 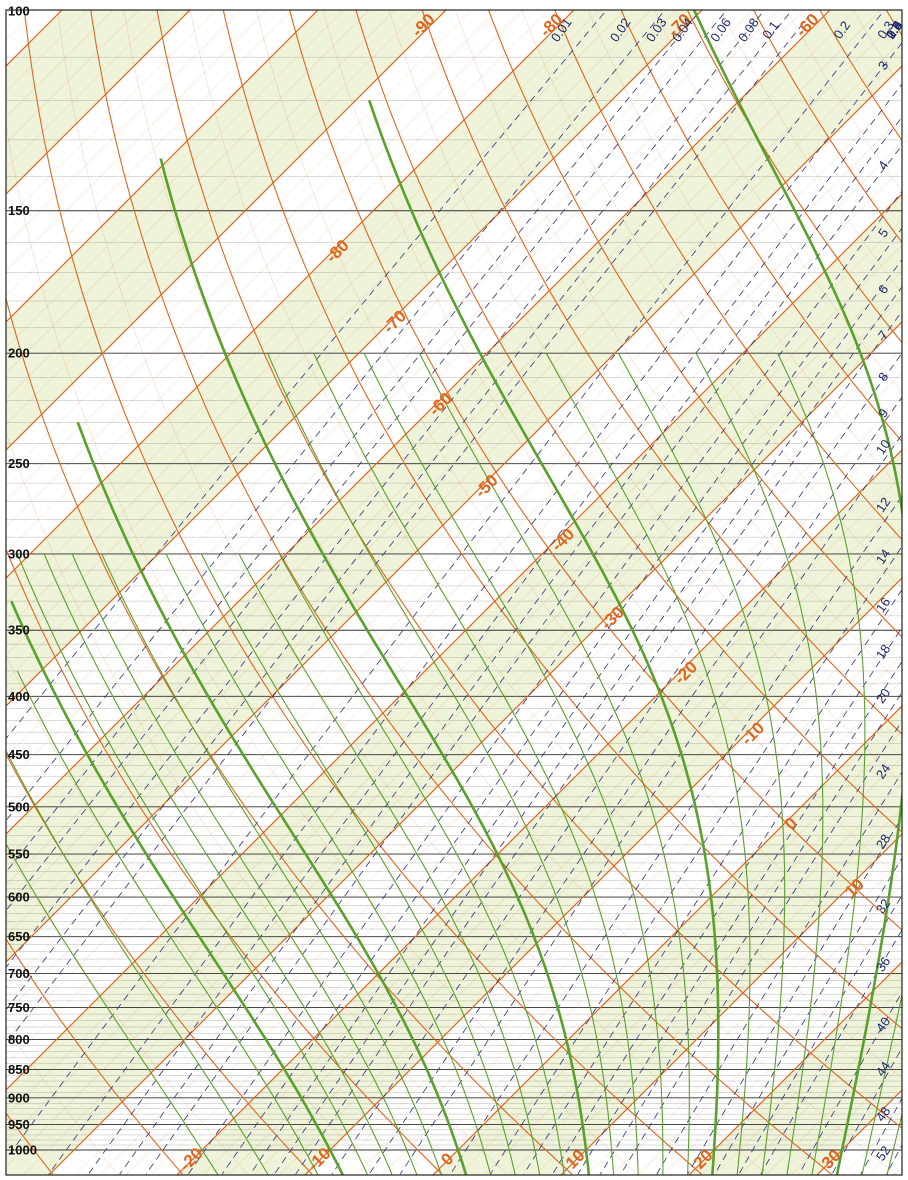 What do you see at coordinates (19, 1007) in the screenshot?
I see `pressure-label: 750` at bounding box center [19, 1007].